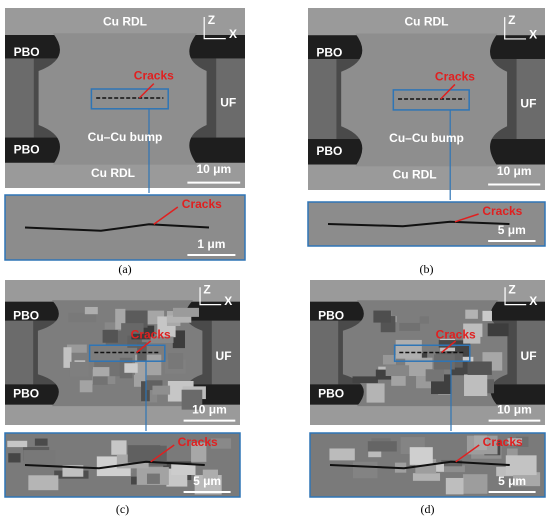 The image size is (550, 520). What do you see at coordinates (122, 414) in the screenshot?
I see `bottom-band` at bounding box center [122, 414].